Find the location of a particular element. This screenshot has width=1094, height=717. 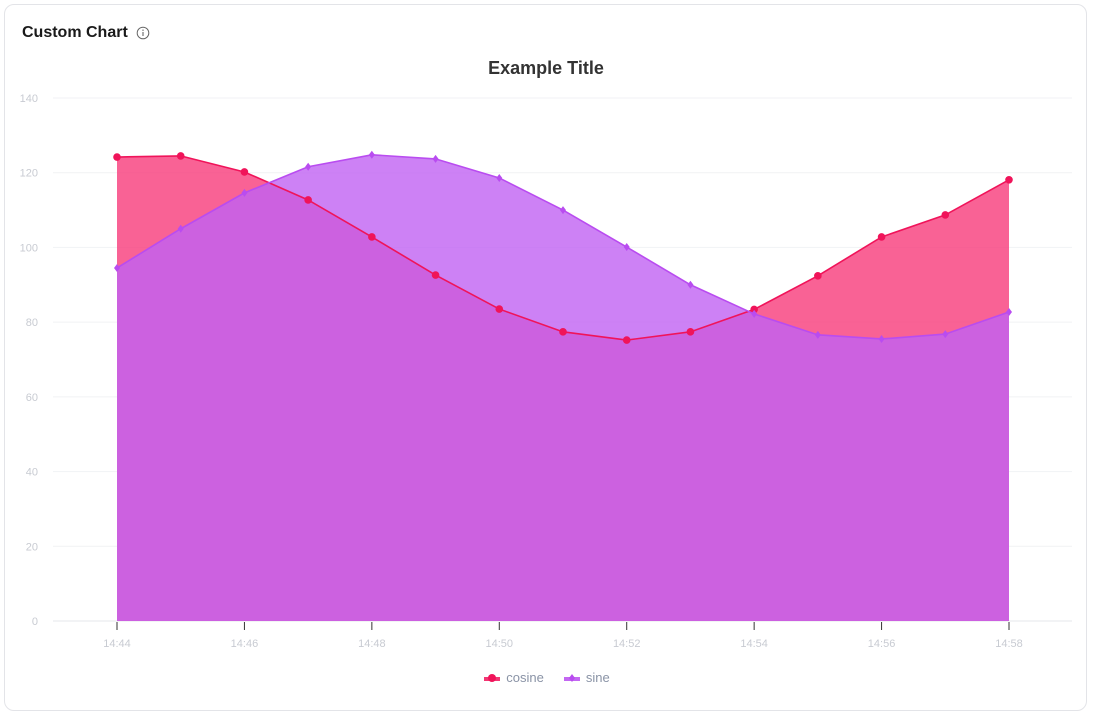

legend-label: sine is located at coordinates (597, 677).